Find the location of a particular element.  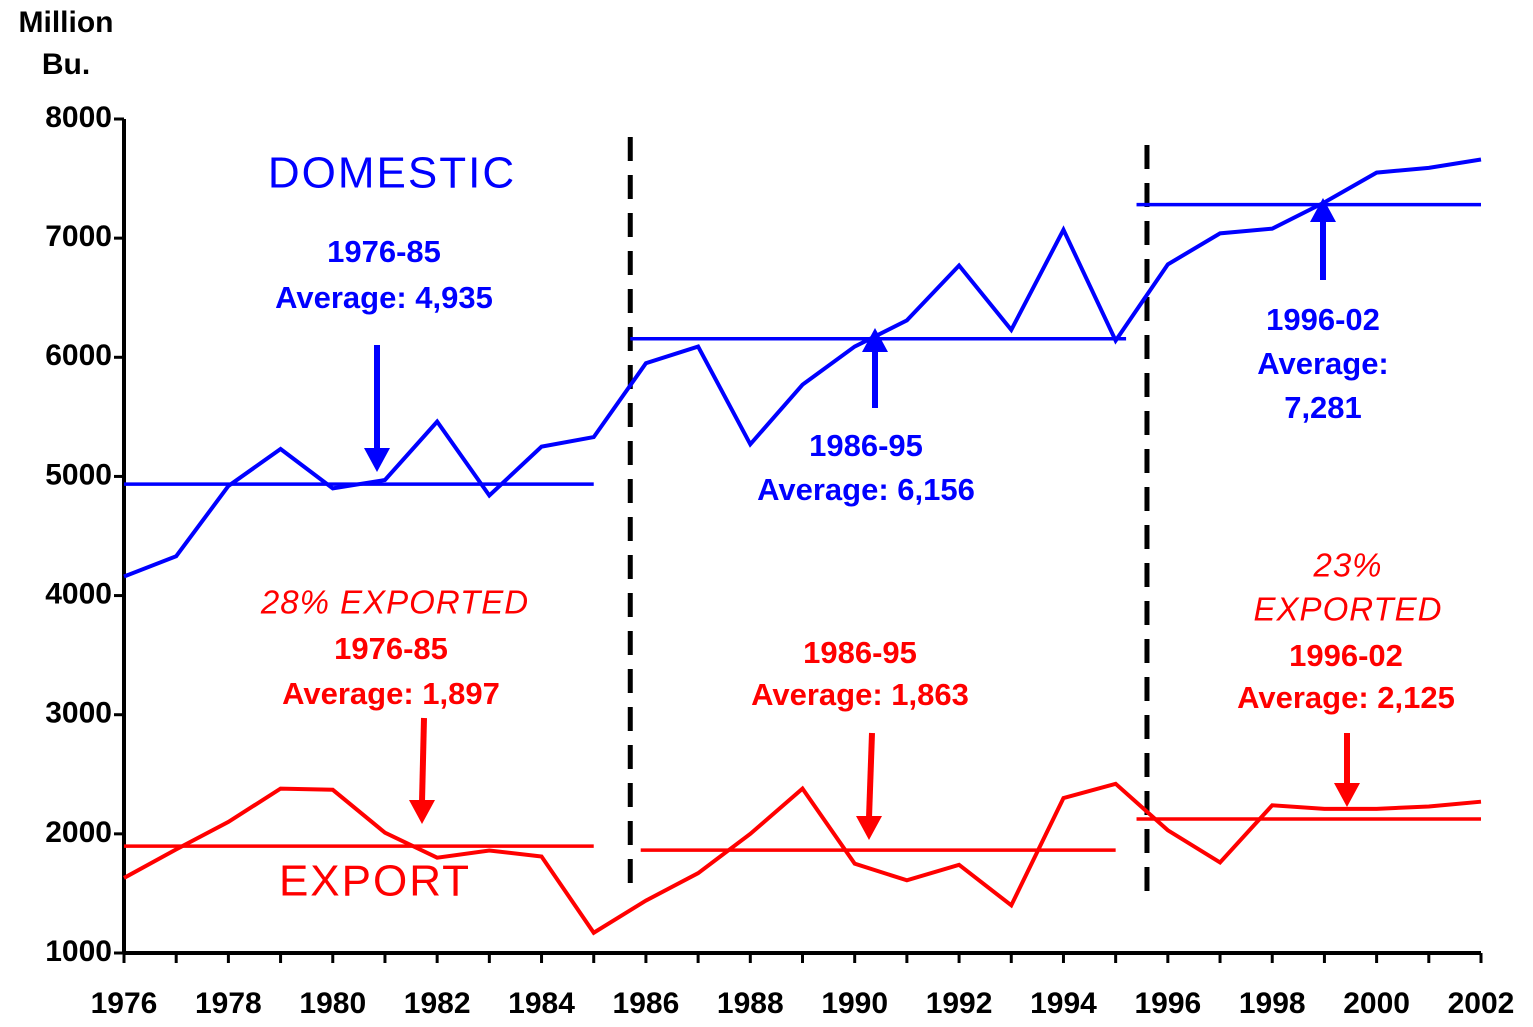

x-tick-label: 1996 is located at coordinates (1167, 1003).